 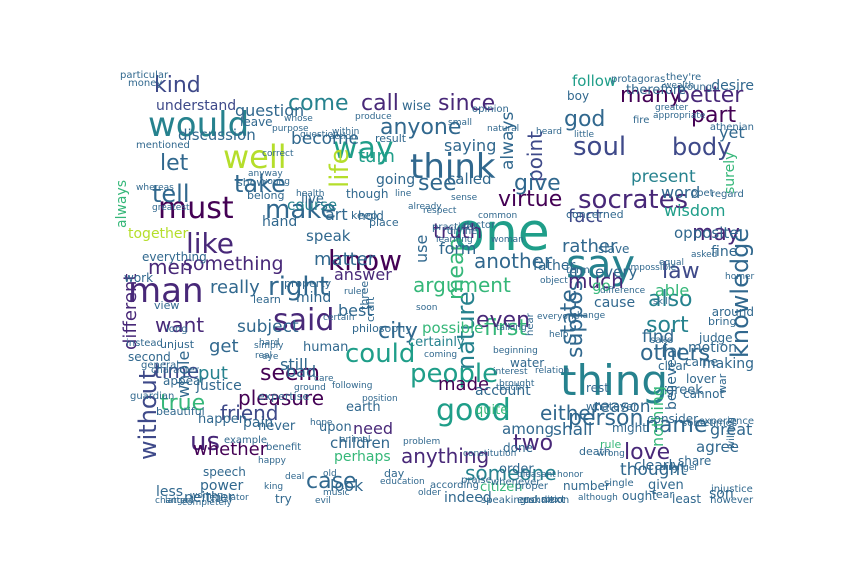 What do you see at coordinates (324, 379) in the screenshot?
I see `word-care: care` at bounding box center [324, 379].